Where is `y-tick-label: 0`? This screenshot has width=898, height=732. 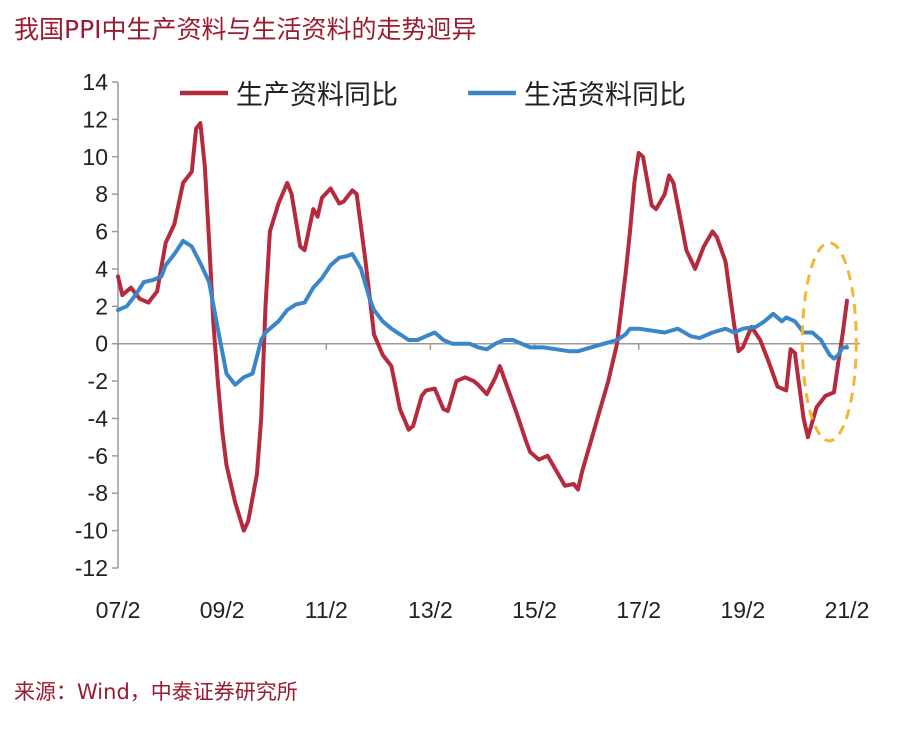
y-tick-label: 0 is located at coordinates (101, 344).